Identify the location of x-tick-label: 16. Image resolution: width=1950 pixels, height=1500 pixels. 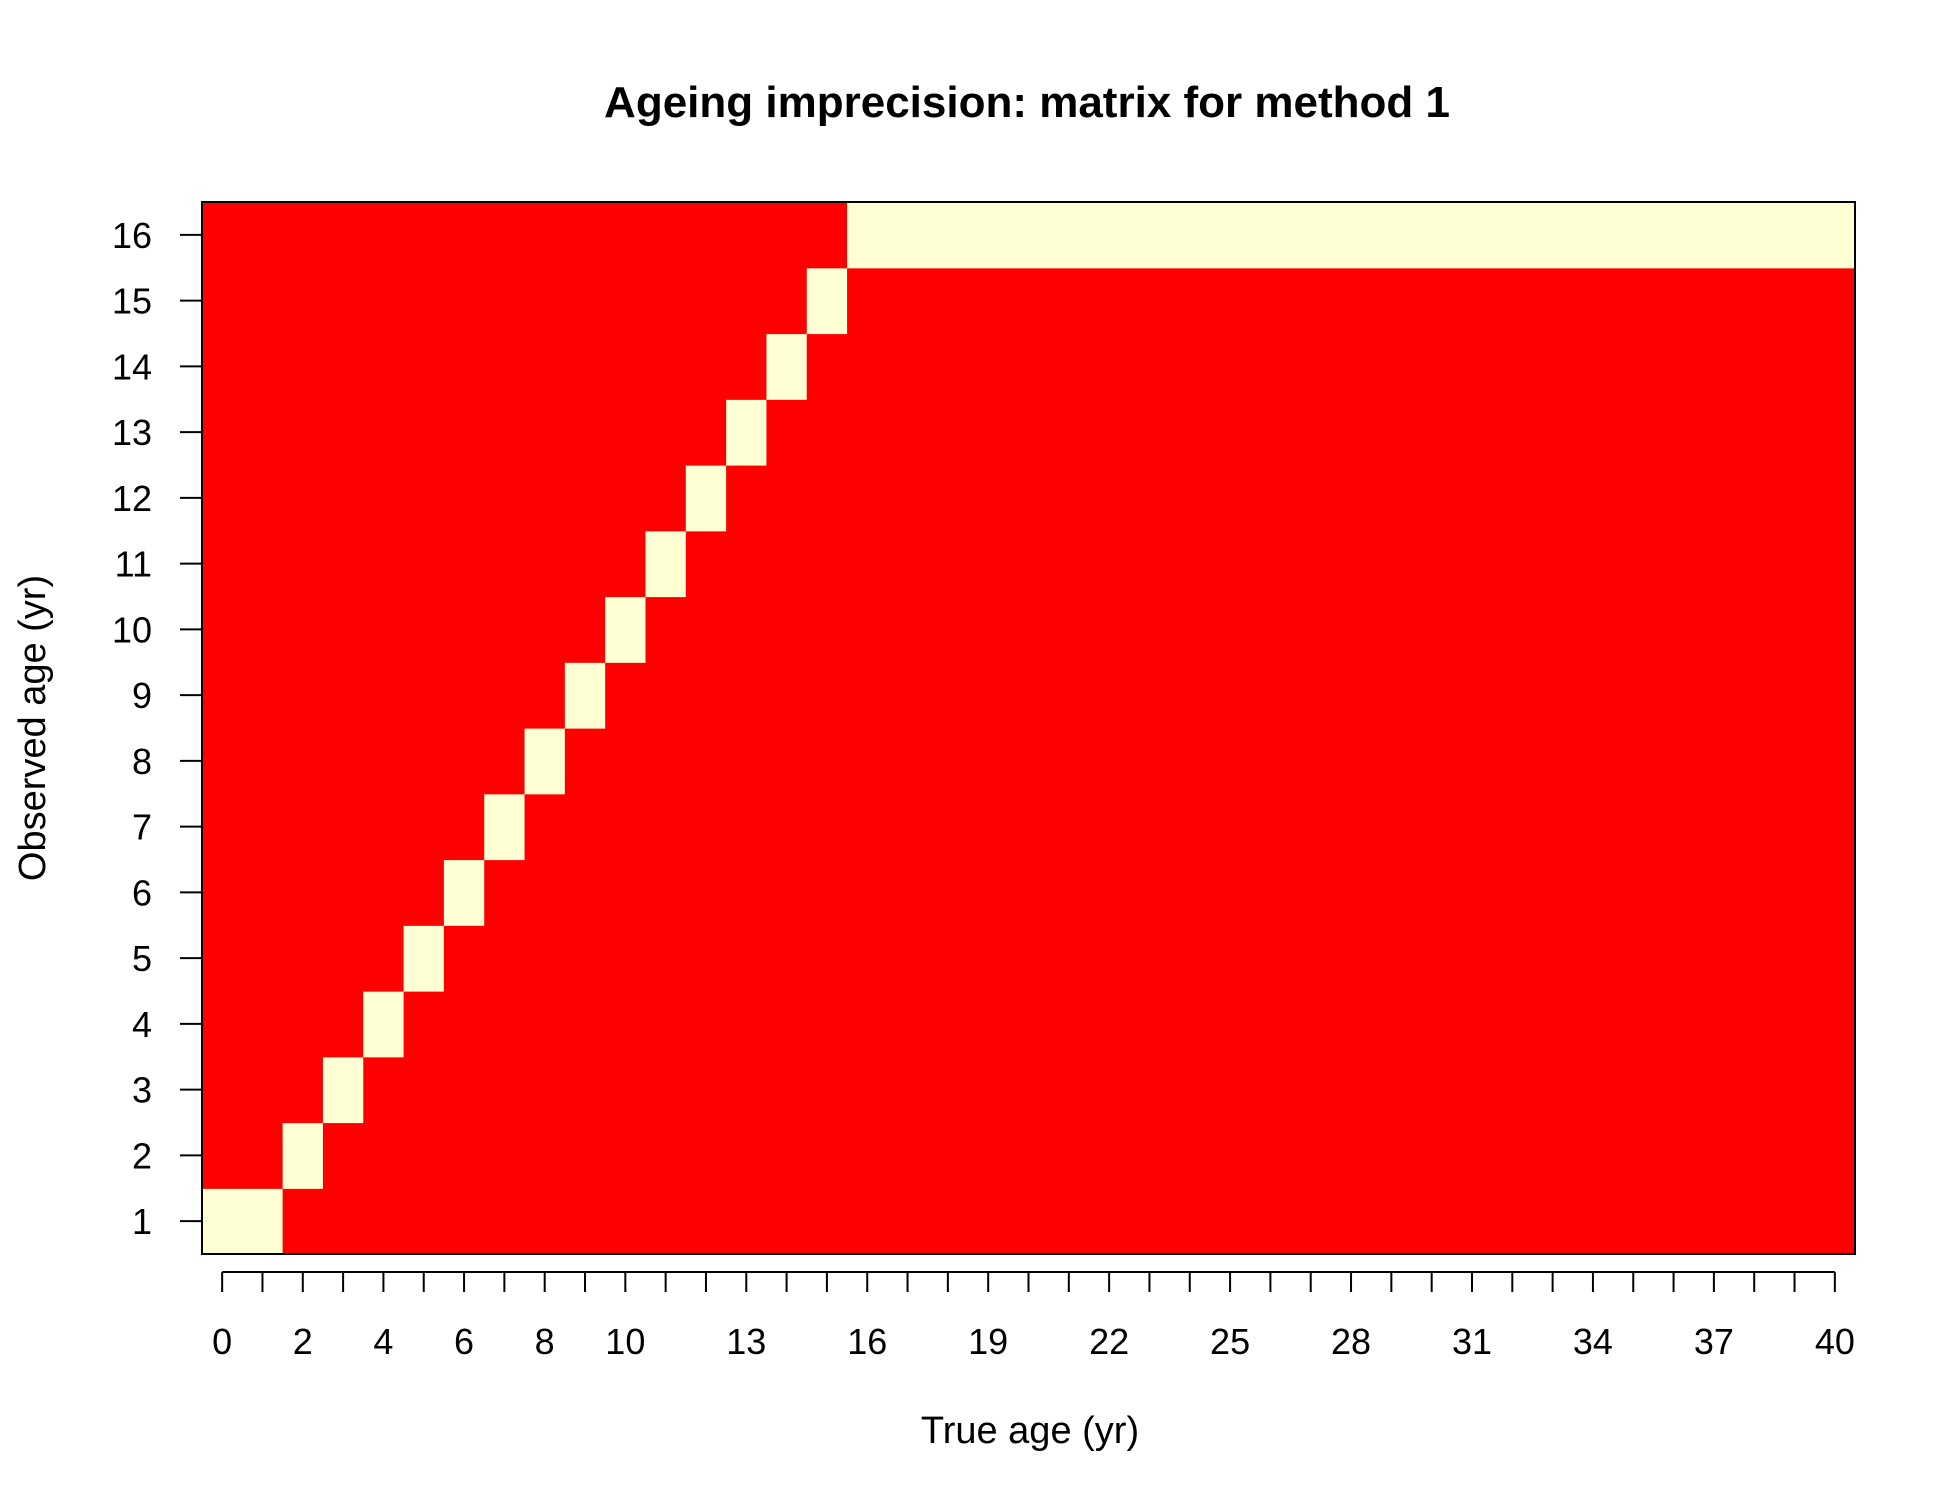
(867, 1341).